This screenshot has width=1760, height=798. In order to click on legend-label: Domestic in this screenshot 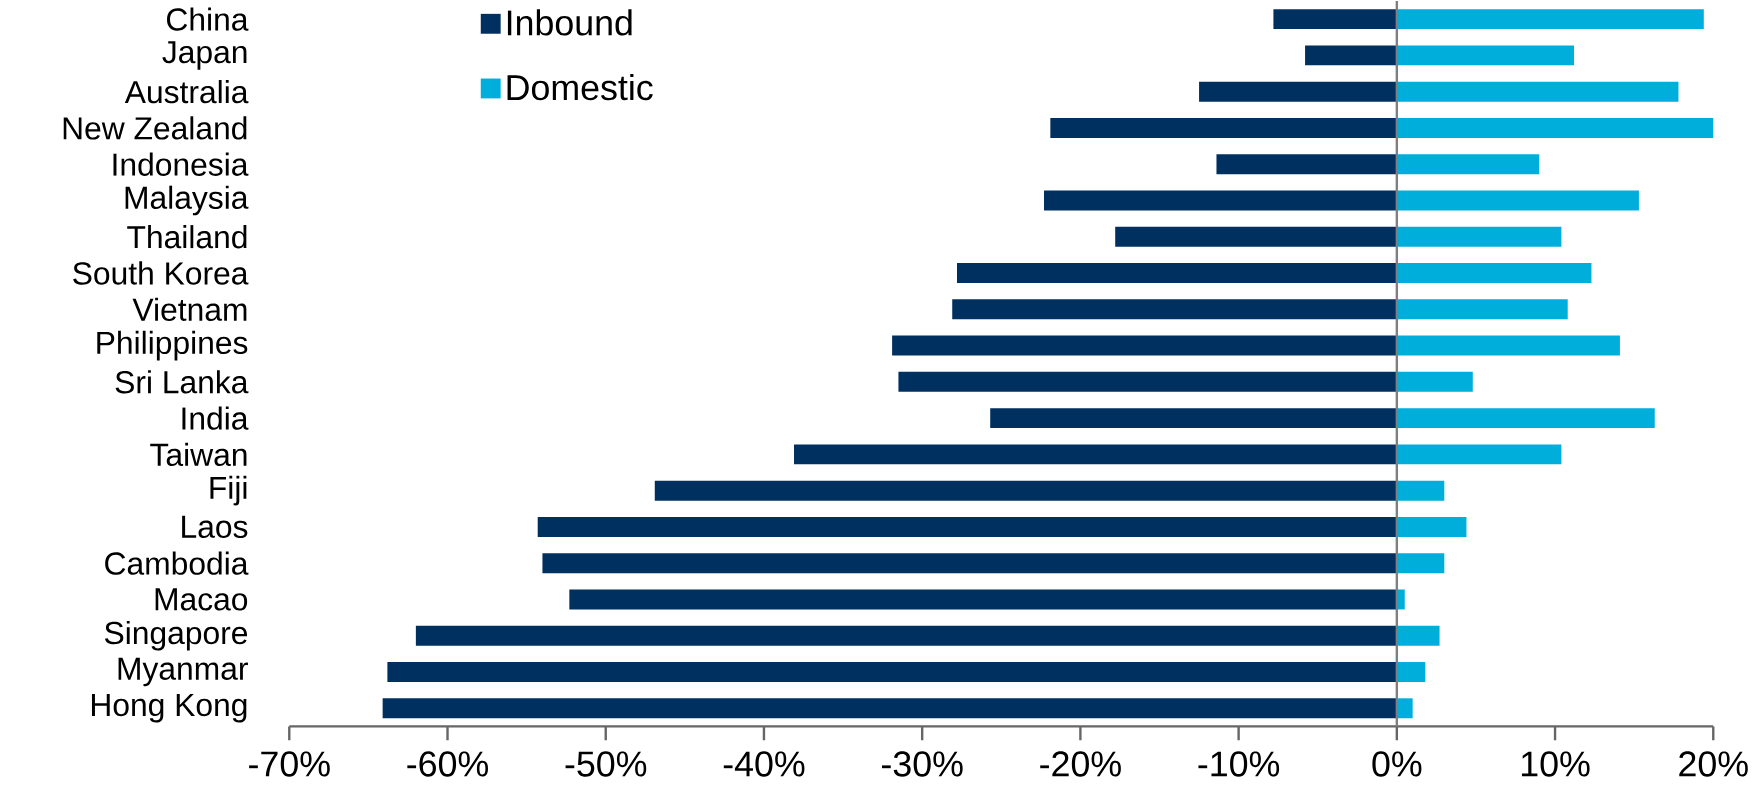, I will do `click(580, 87)`.